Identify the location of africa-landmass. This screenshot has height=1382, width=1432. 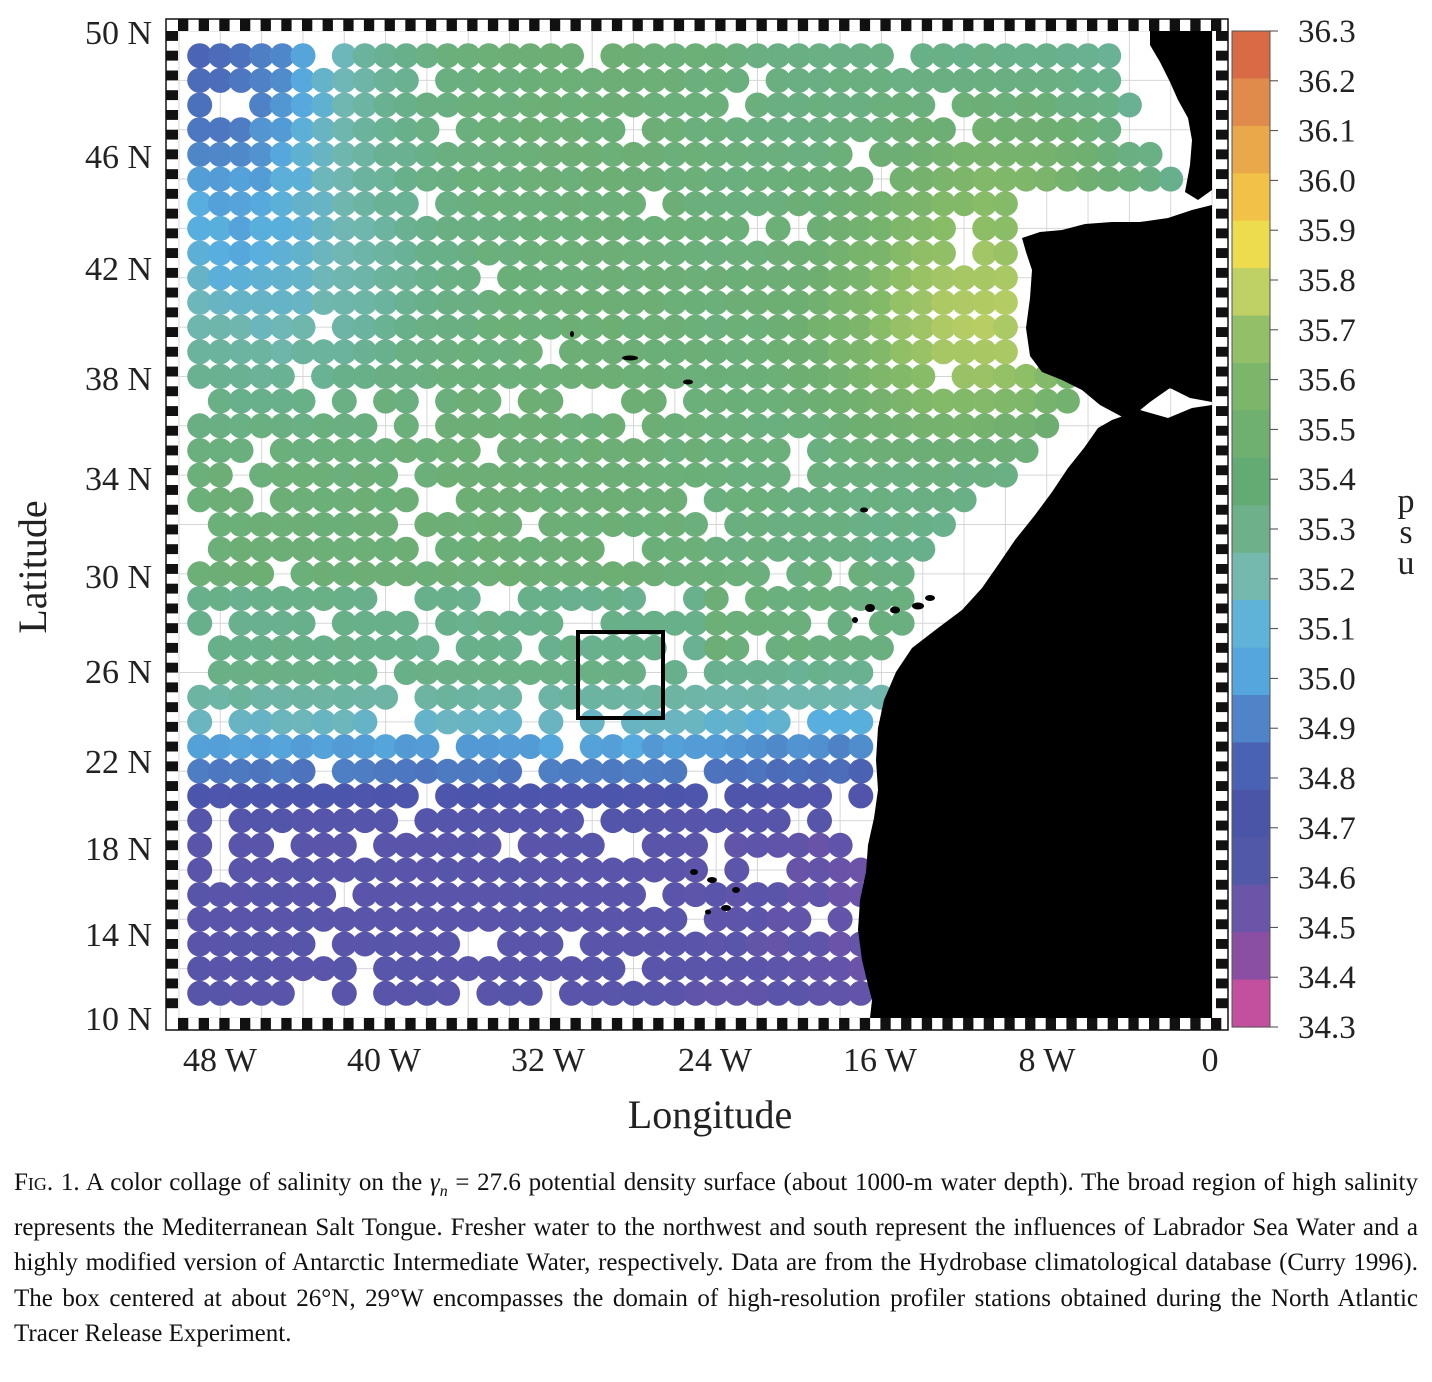
(1035, 711).